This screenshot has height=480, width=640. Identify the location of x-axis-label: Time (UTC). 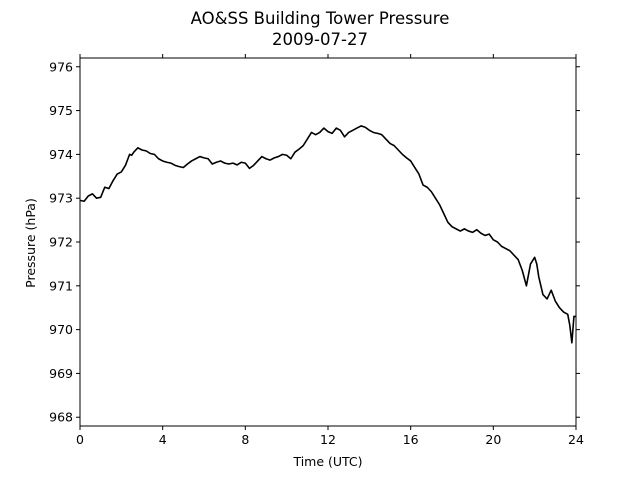
(327, 461).